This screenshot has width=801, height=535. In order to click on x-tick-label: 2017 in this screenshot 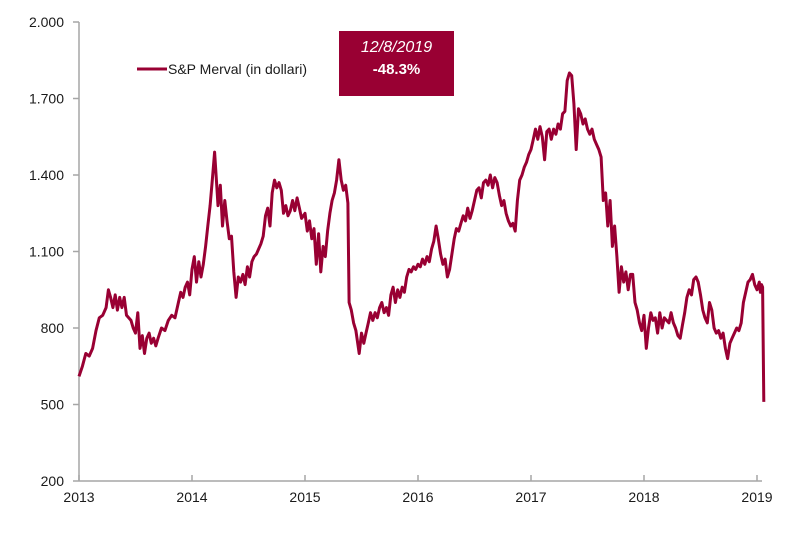, I will do `click(530, 497)`.